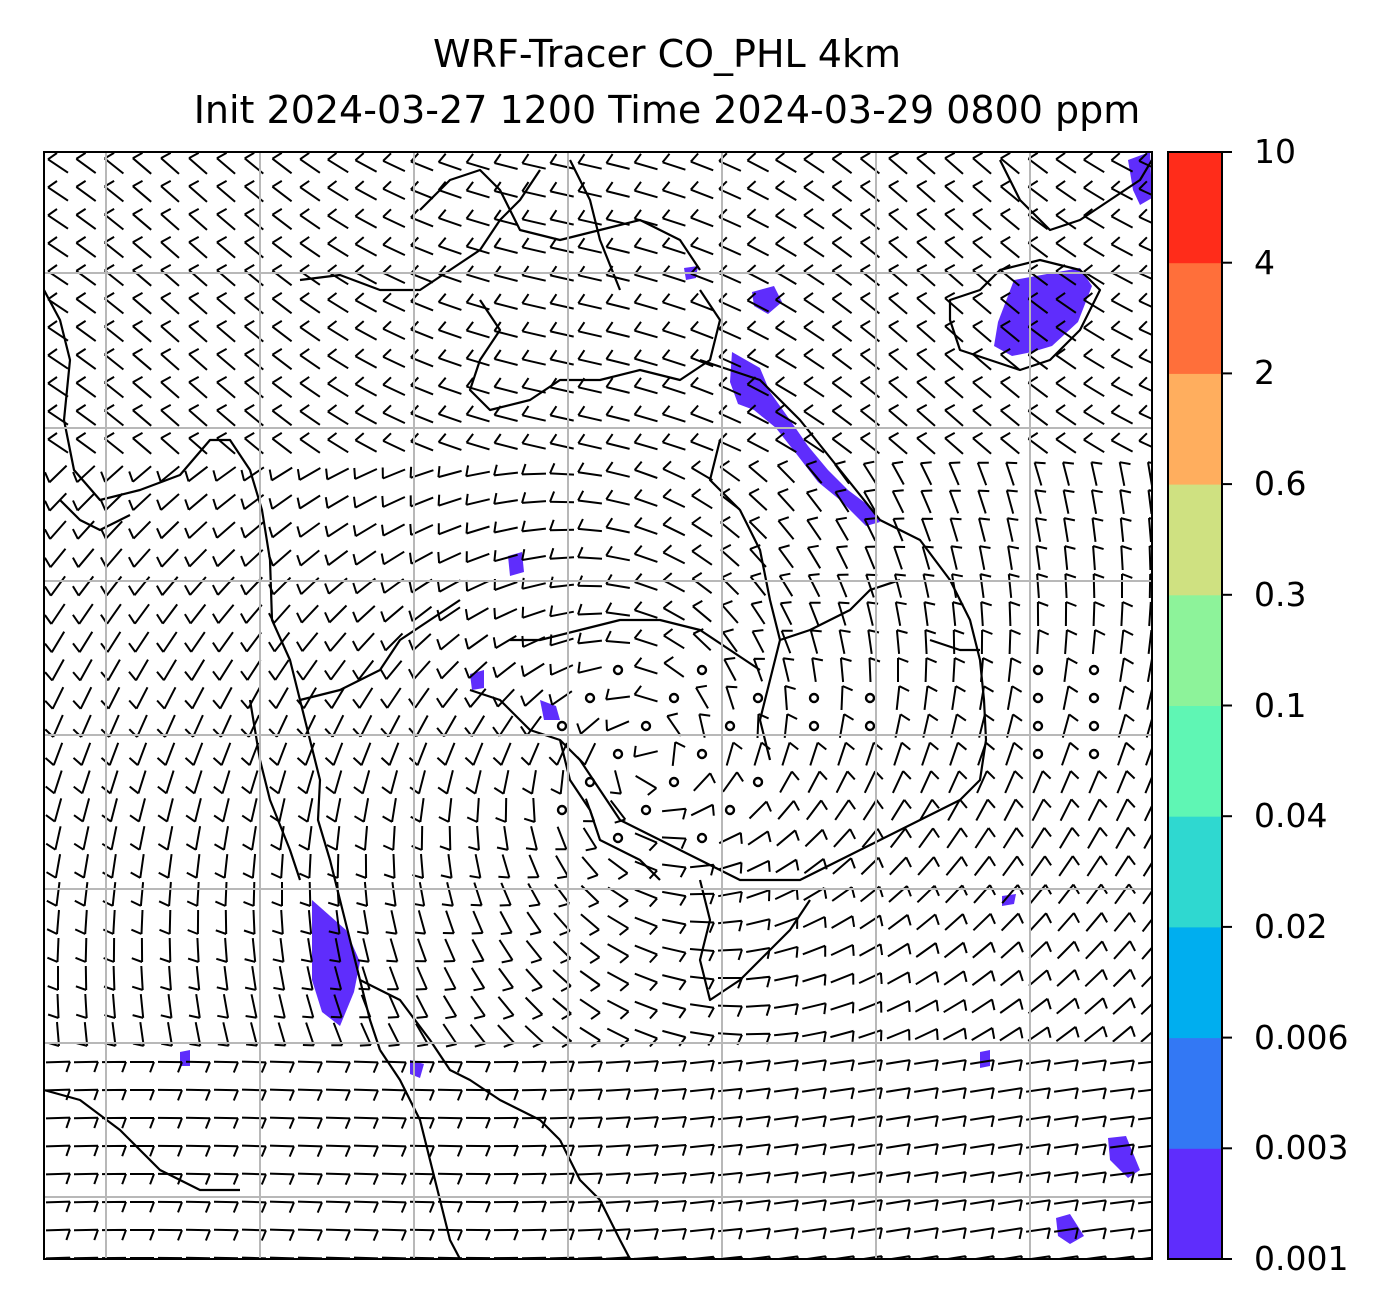 The image size is (1400, 1313). I want to click on calm-wind-marker, so click(646, 726).